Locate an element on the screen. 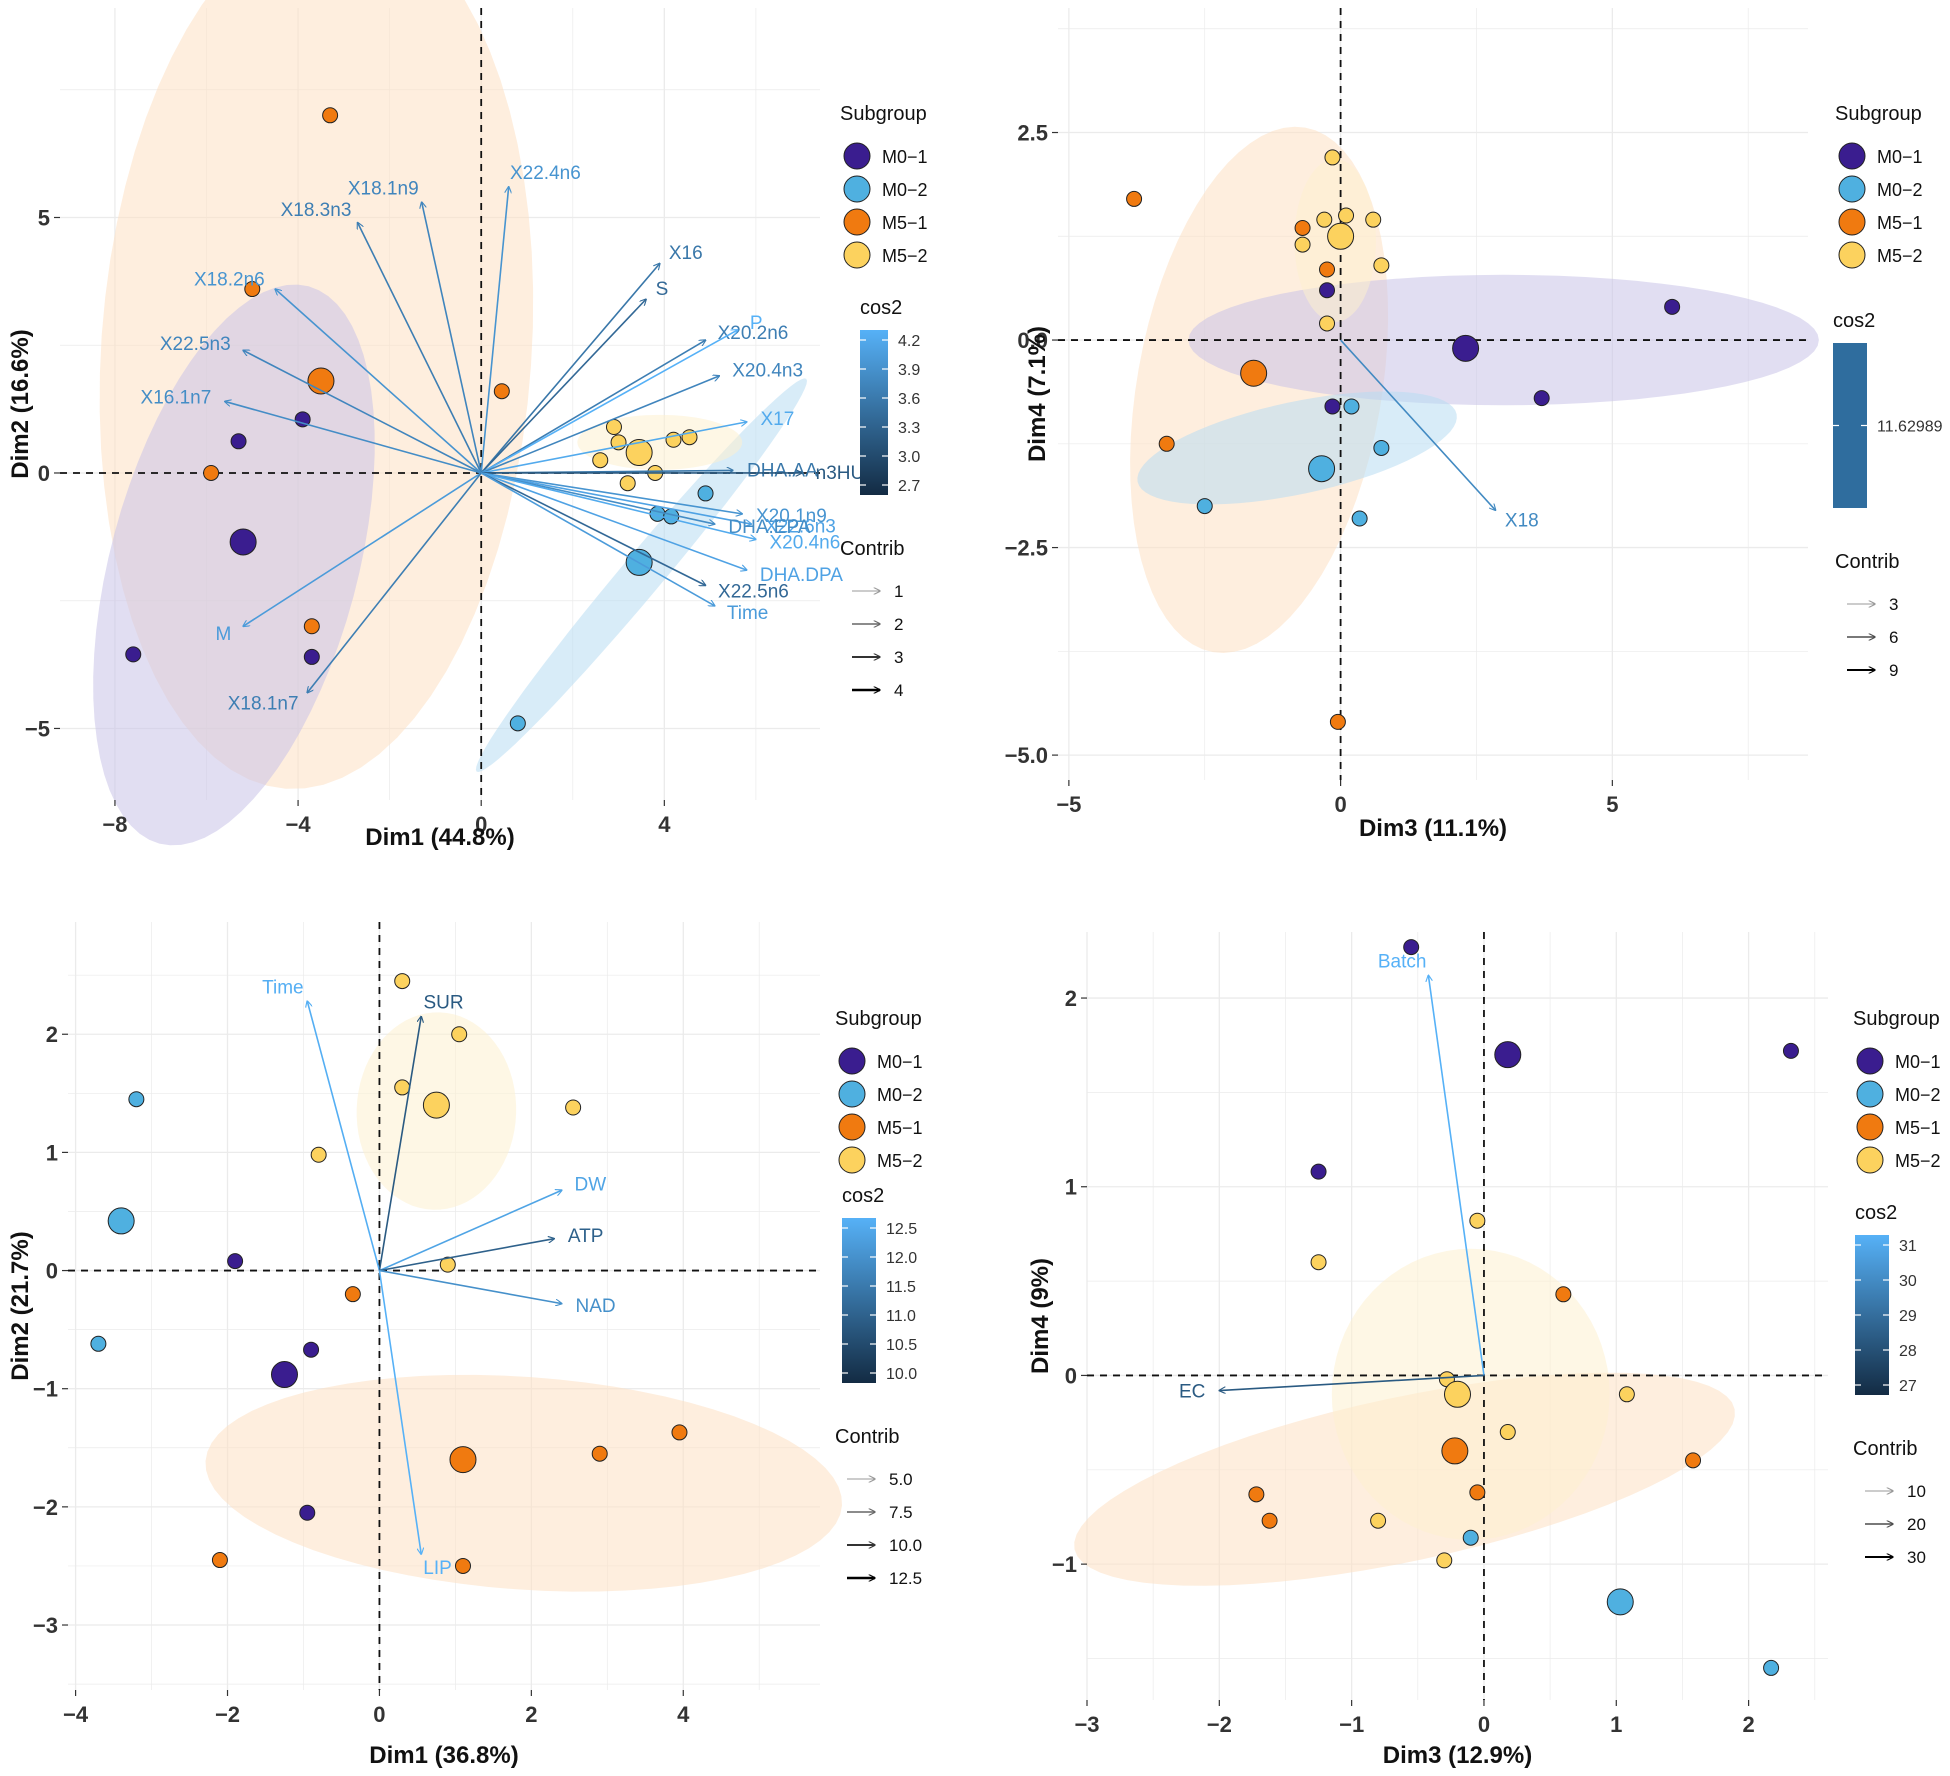  cos2-tick-label: 10.5 is located at coordinates (901, 1345).